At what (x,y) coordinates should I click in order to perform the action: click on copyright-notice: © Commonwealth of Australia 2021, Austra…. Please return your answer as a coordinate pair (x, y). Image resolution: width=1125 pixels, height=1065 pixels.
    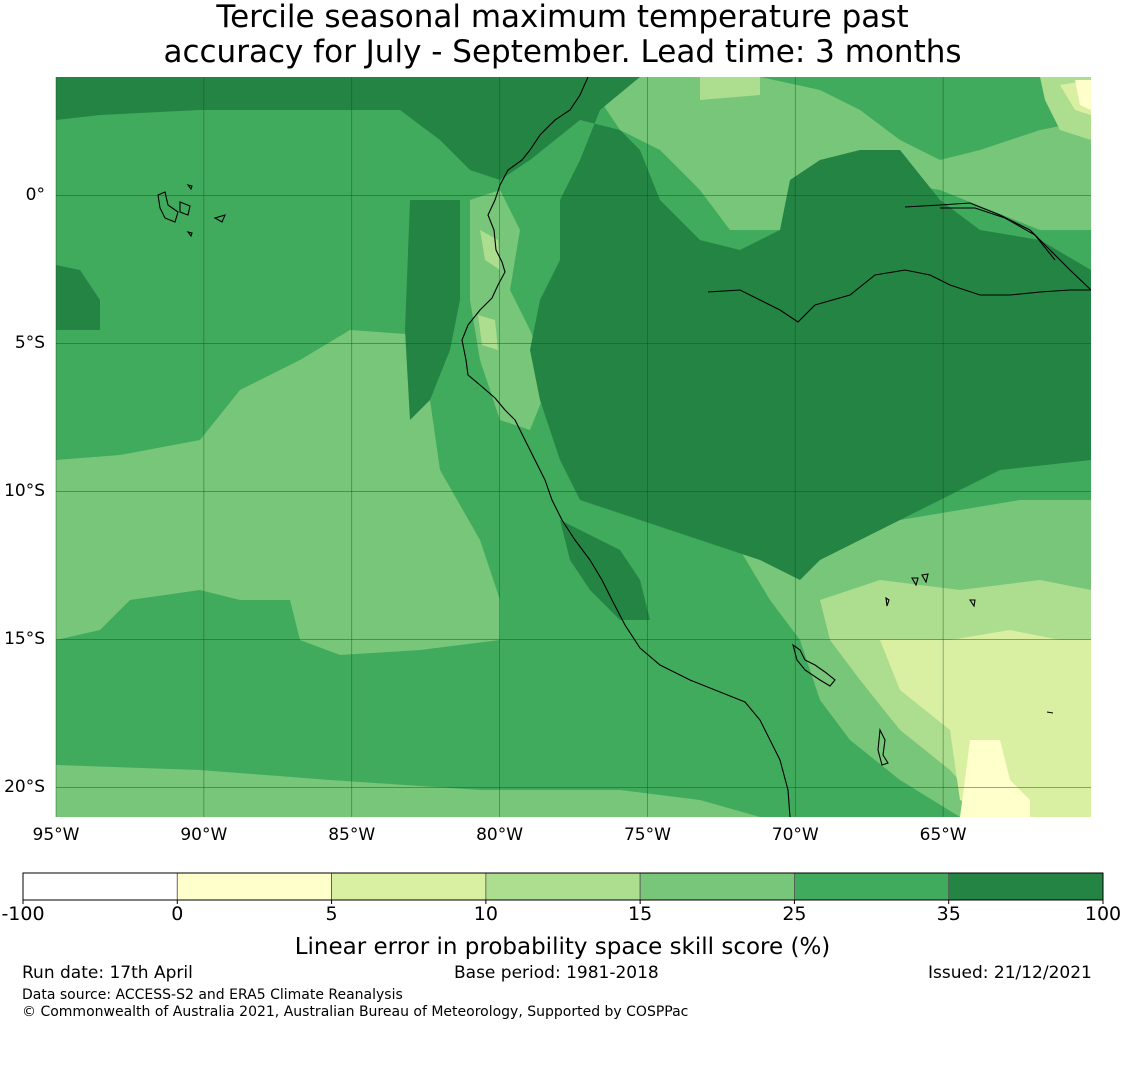
    Looking at the image, I should click on (355, 1012).